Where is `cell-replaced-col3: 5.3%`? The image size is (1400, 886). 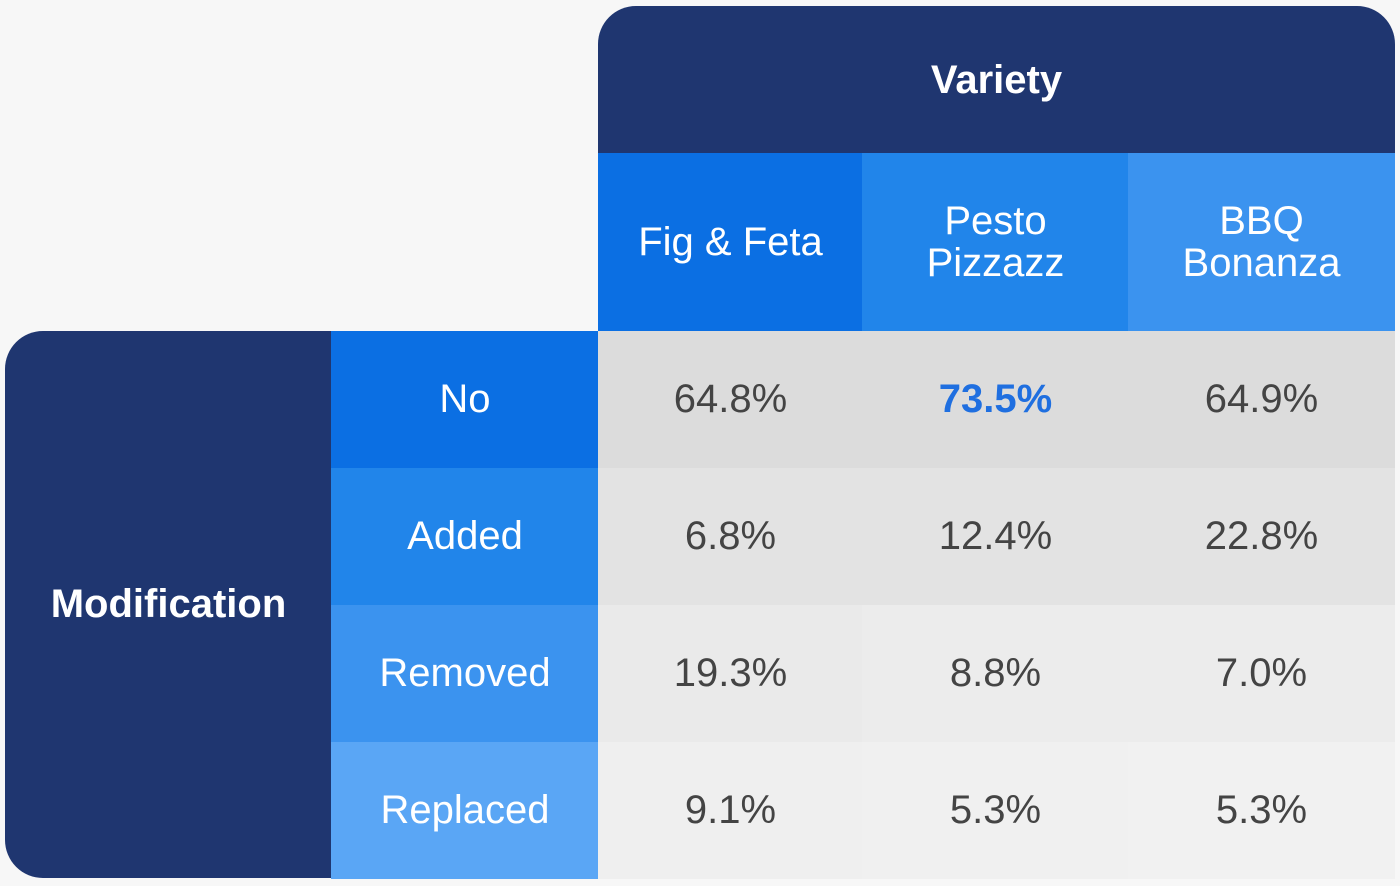
cell-replaced-col3: 5.3% is located at coordinates (1261, 810).